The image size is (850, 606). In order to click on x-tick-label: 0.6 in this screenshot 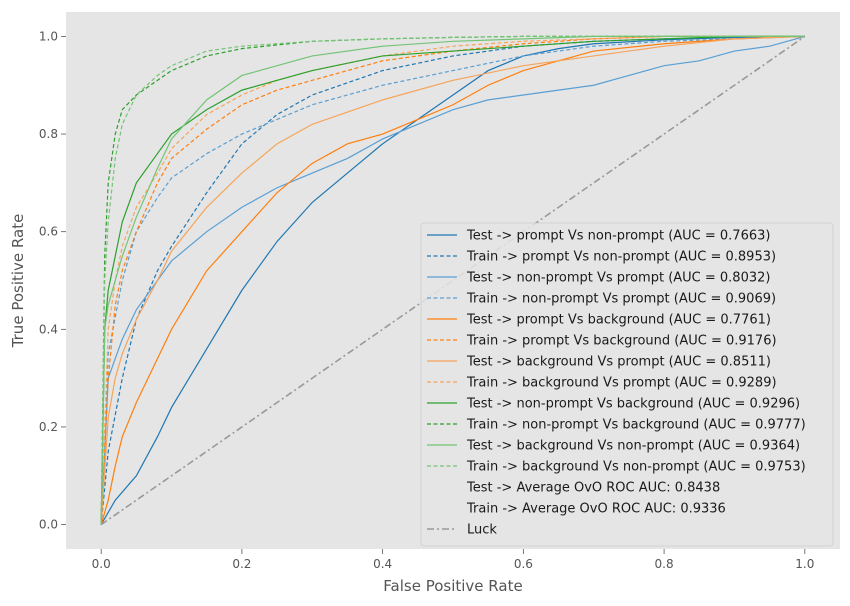, I will do `click(523, 564)`.